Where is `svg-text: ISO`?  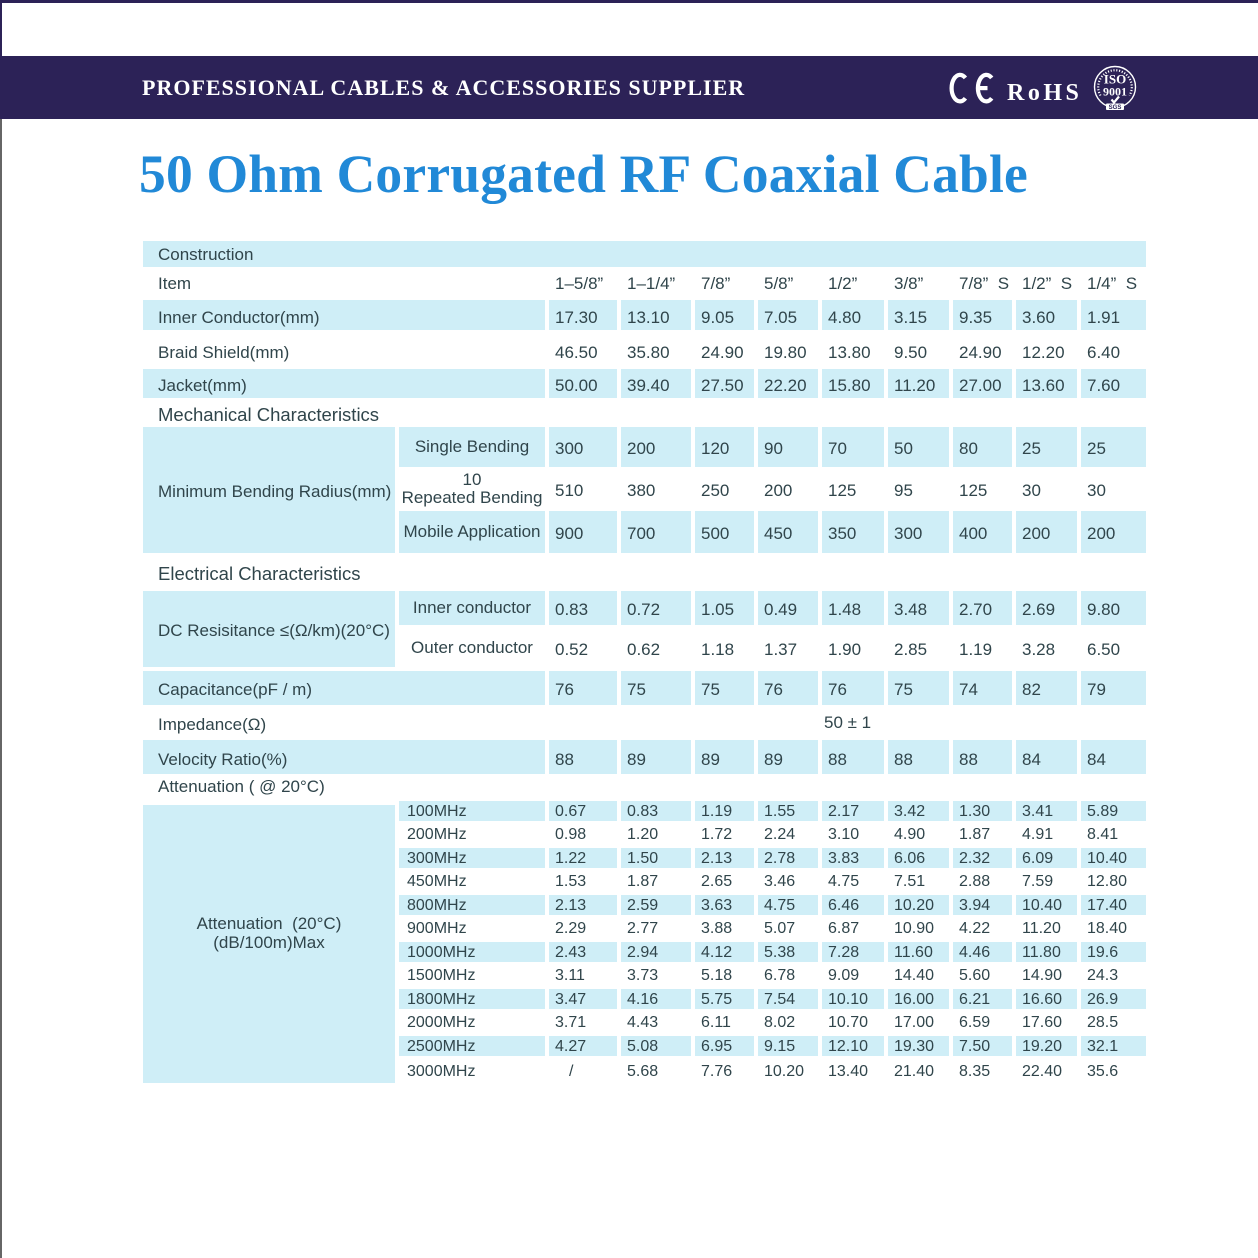 svg-text: ISO is located at coordinates (1115, 79).